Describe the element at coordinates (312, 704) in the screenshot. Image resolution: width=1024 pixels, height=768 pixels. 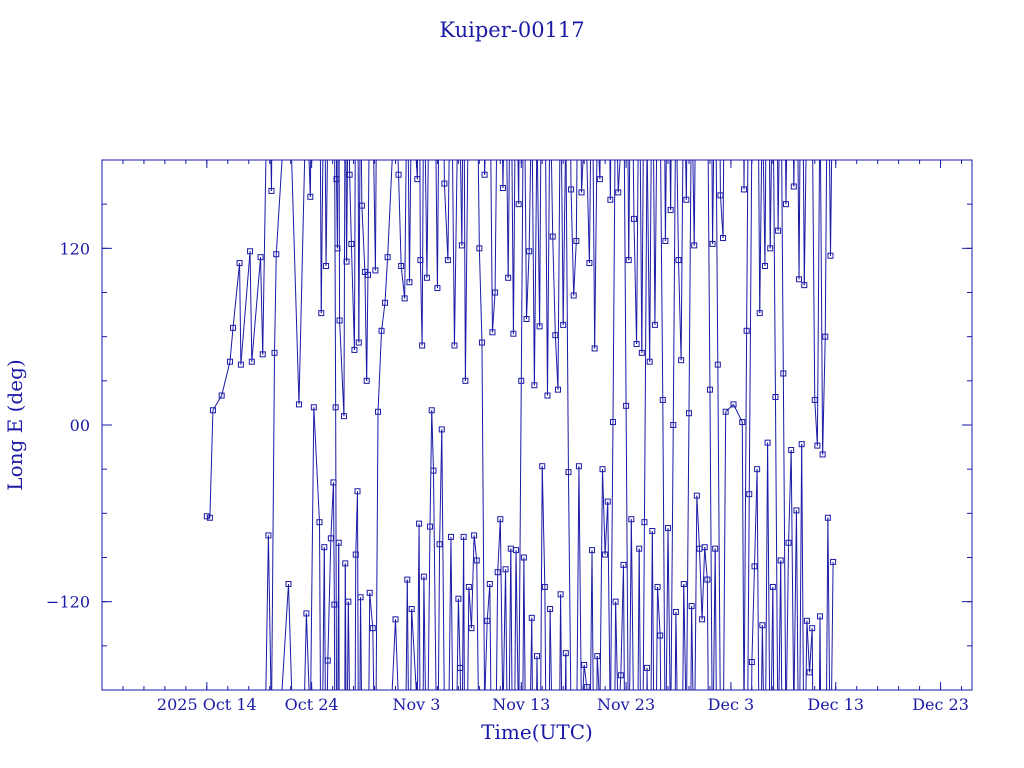
I see `x-tick-label: Oct 24` at that location.